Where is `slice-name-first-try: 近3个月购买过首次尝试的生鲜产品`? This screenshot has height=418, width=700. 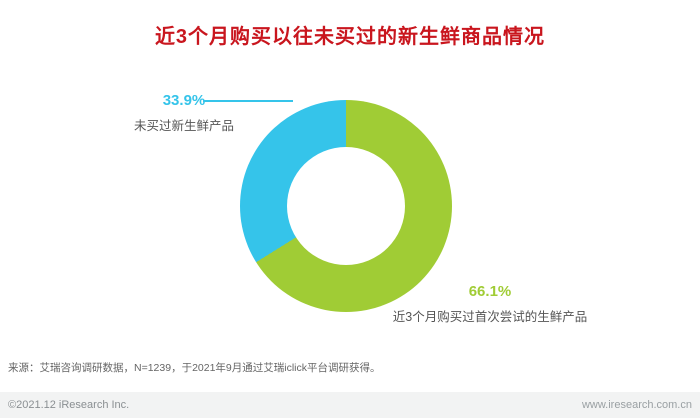 slice-name-first-try: 近3个月购买过首次尝试的生鲜产品 is located at coordinates (490, 317).